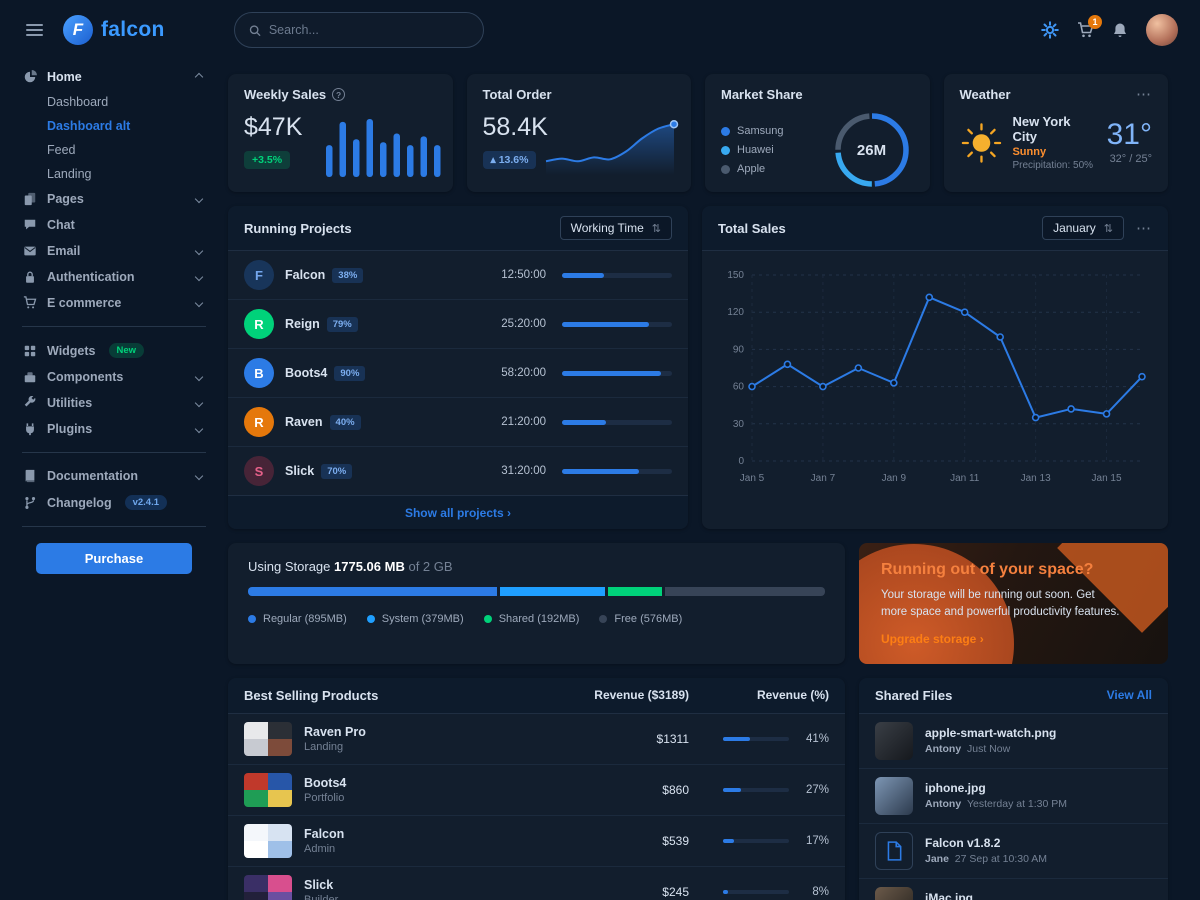 The width and height of the screenshot is (1200, 900). Describe the element at coordinates (320, 848) in the screenshot. I see `product-category: Admin` at that location.